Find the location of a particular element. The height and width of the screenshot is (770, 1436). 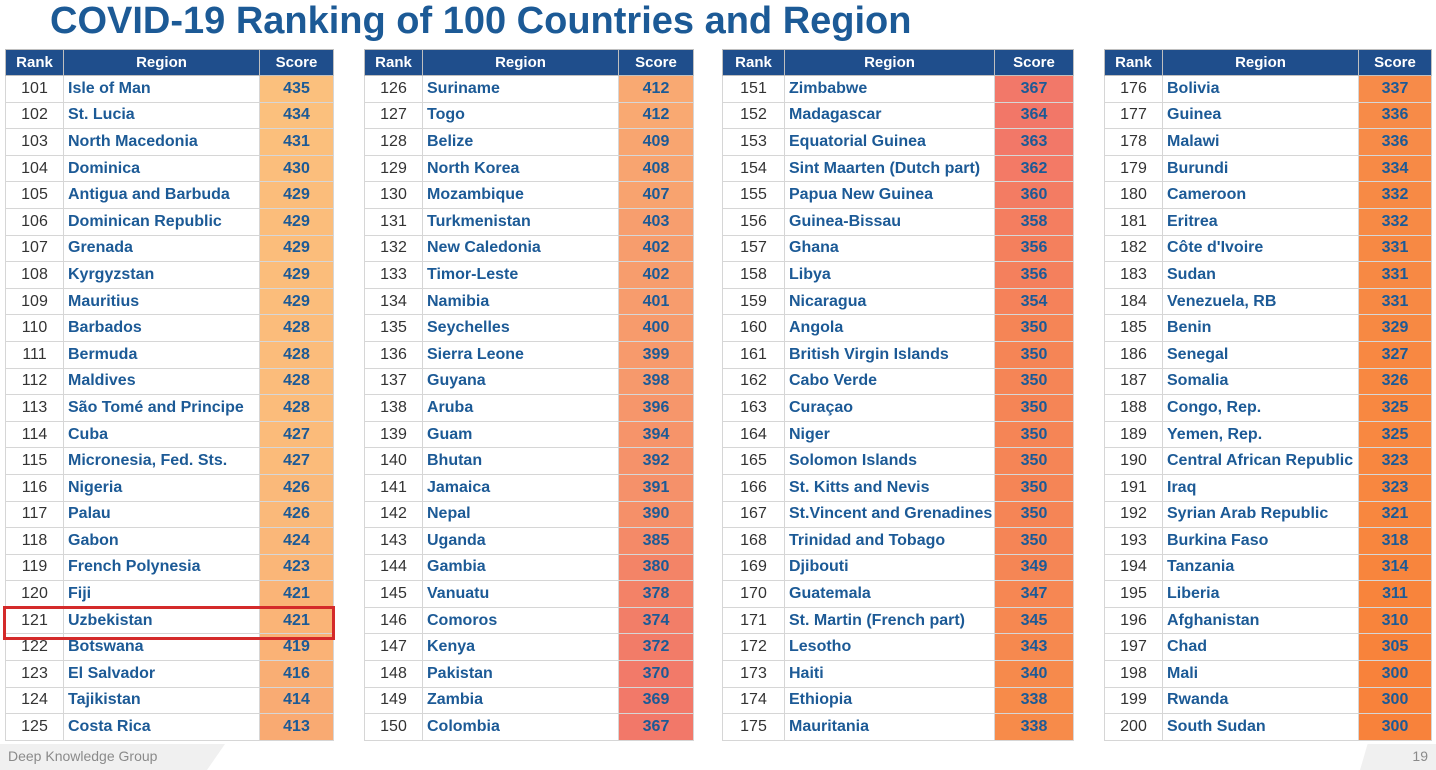

rank-cell: 150 is located at coordinates (393, 727).